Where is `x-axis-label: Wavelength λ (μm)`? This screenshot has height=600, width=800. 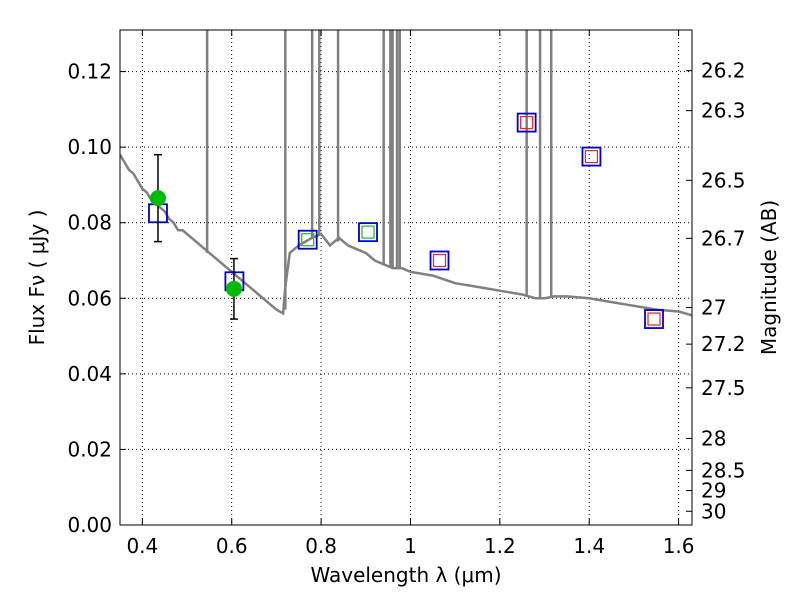 x-axis-label: Wavelength λ (μm) is located at coordinates (405, 575).